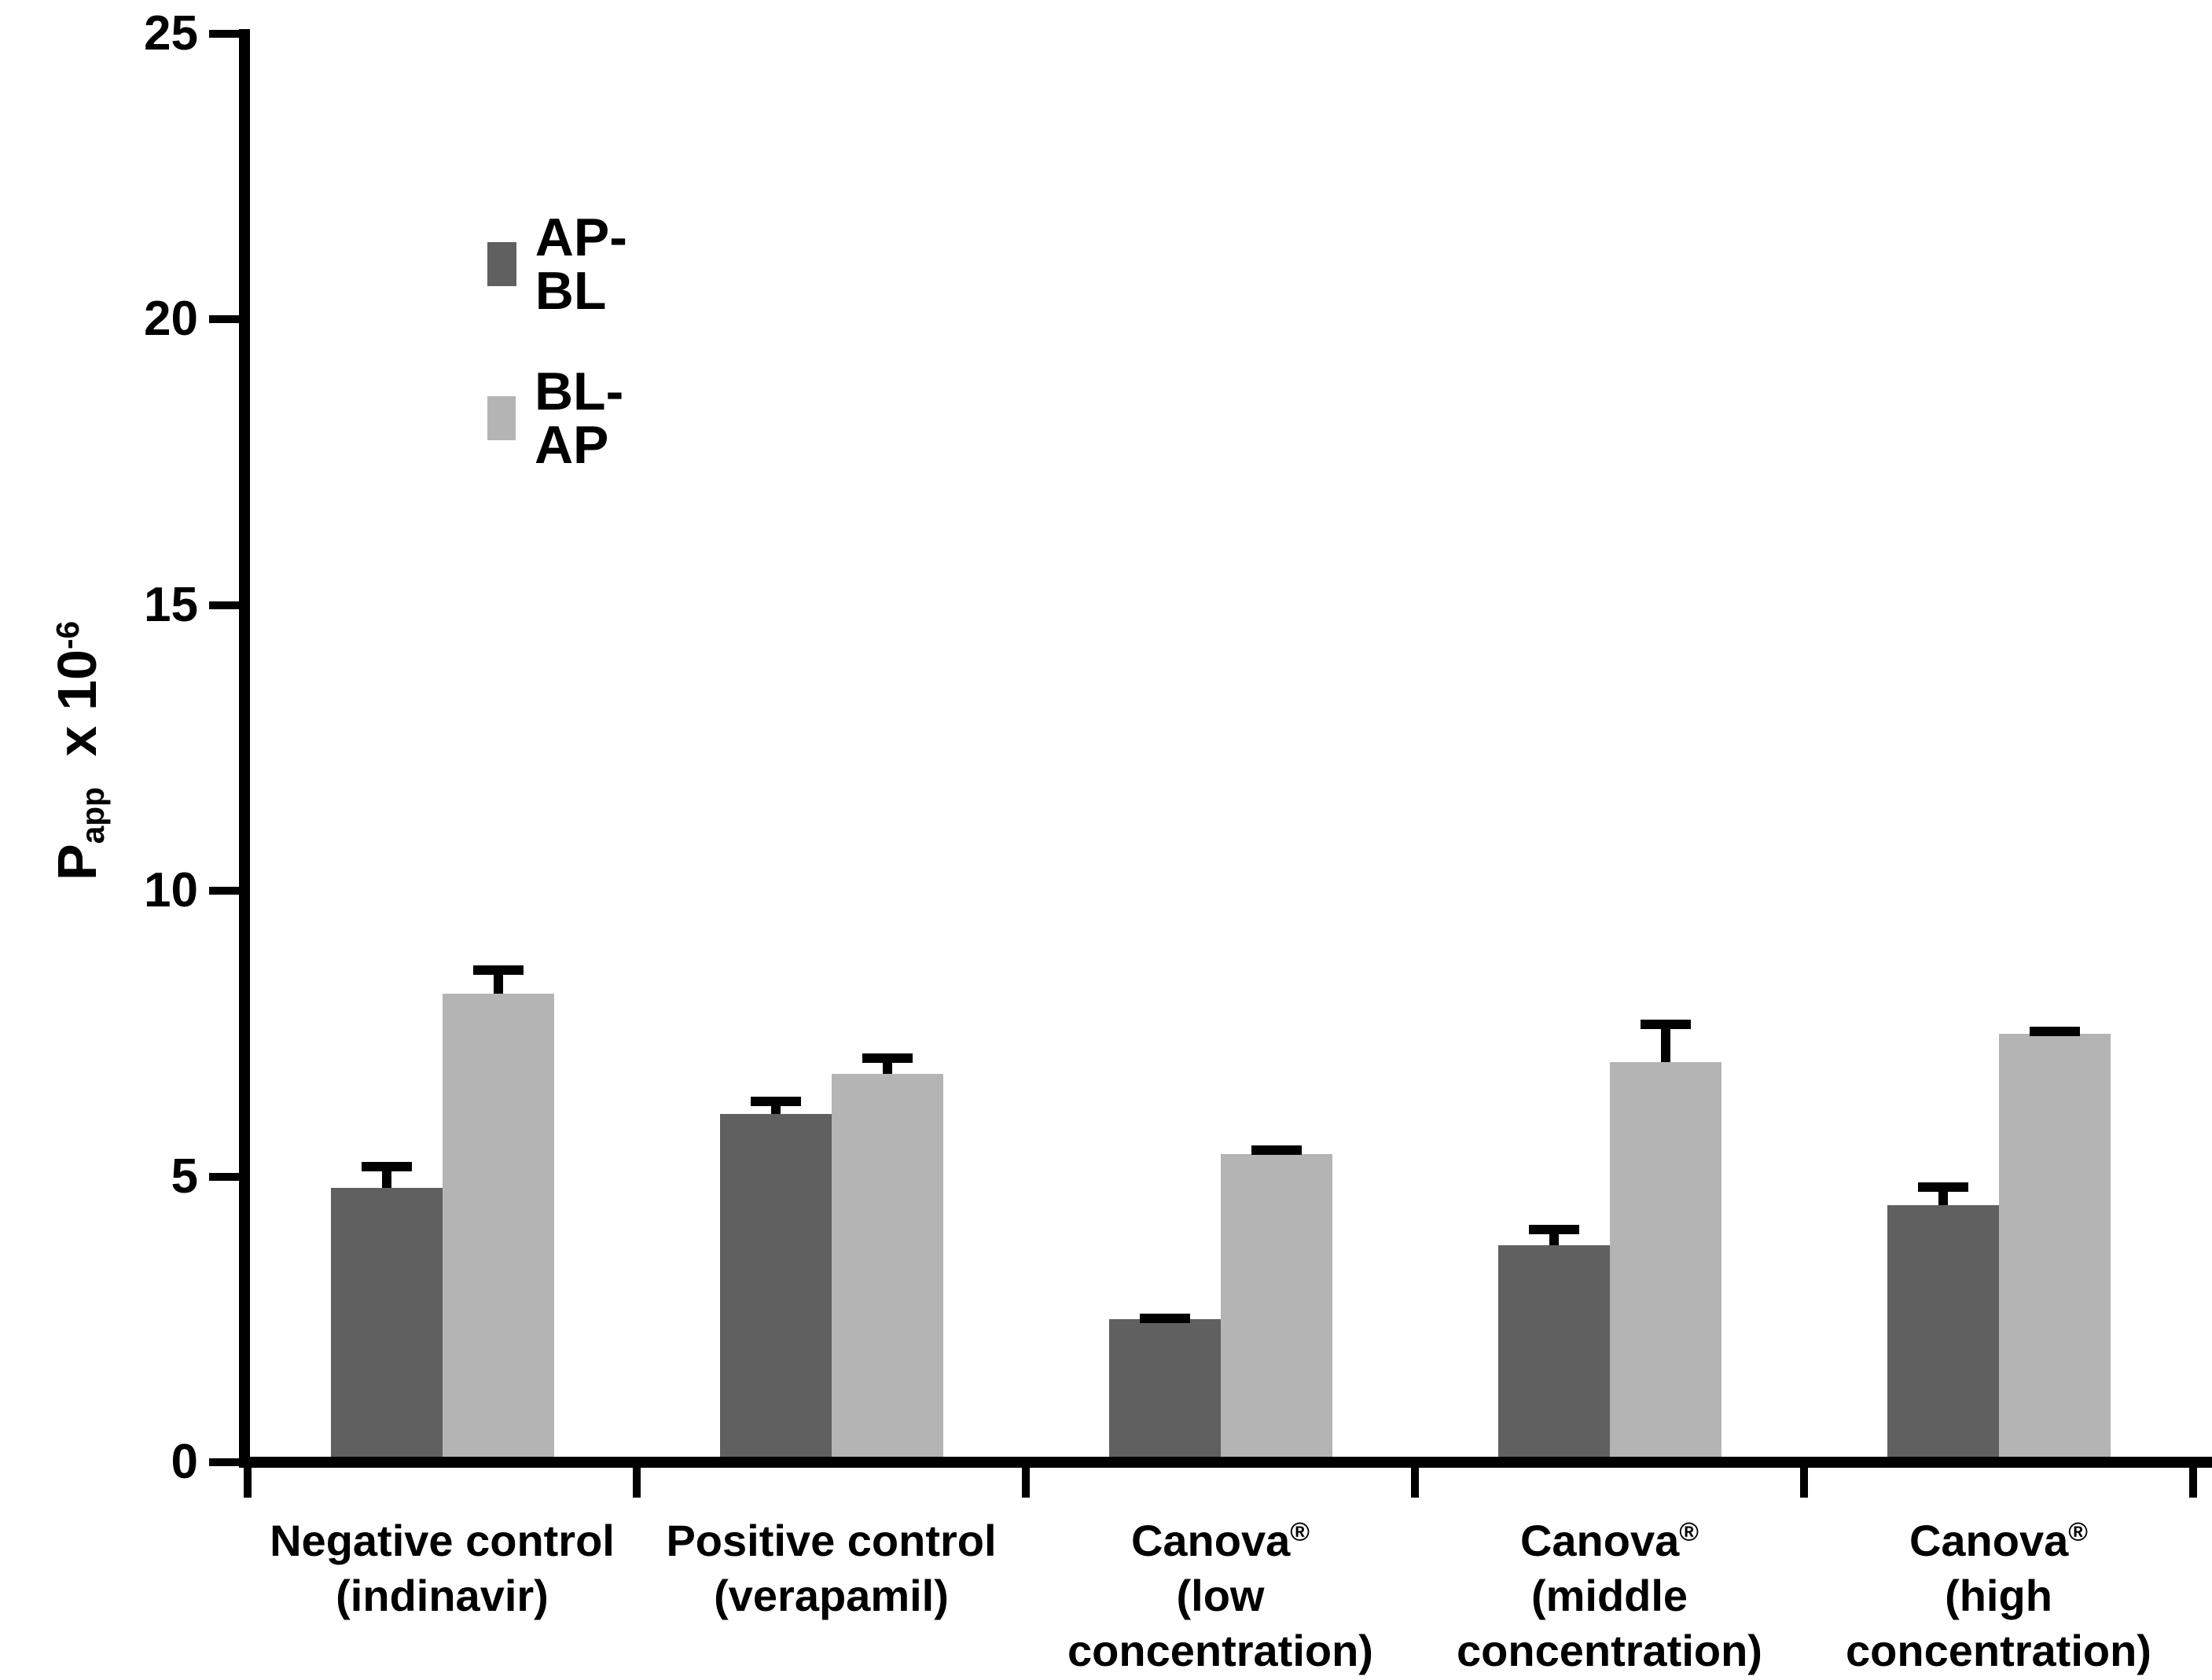 Image resolution: width=2212 pixels, height=1680 pixels. What do you see at coordinates (501, 264) in the screenshot?
I see `legend-swatch-ap-bl` at bounding box center [501, 264].